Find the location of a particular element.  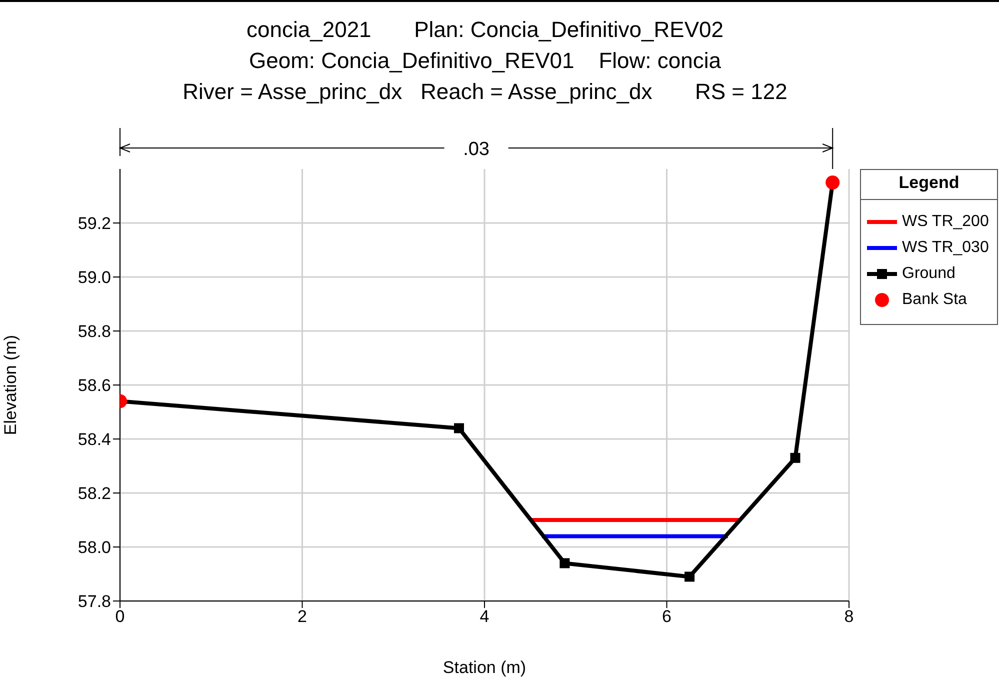

legend-label: WS TR_200 is located at coordinates (945, 222).